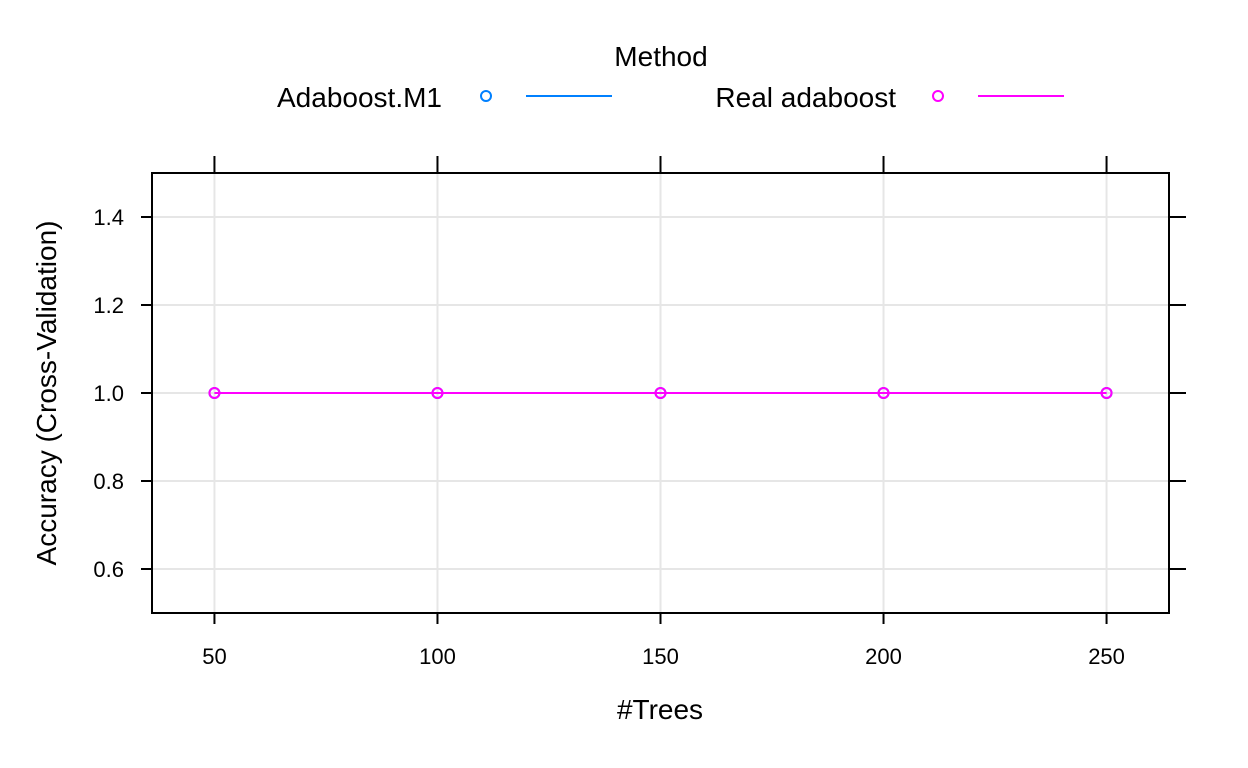  What do you see at coordinates (670, 77) in the screenshot?
I see `legend: Method Adaboost.M1 Real adaboost` at bounding box center [670, 77].